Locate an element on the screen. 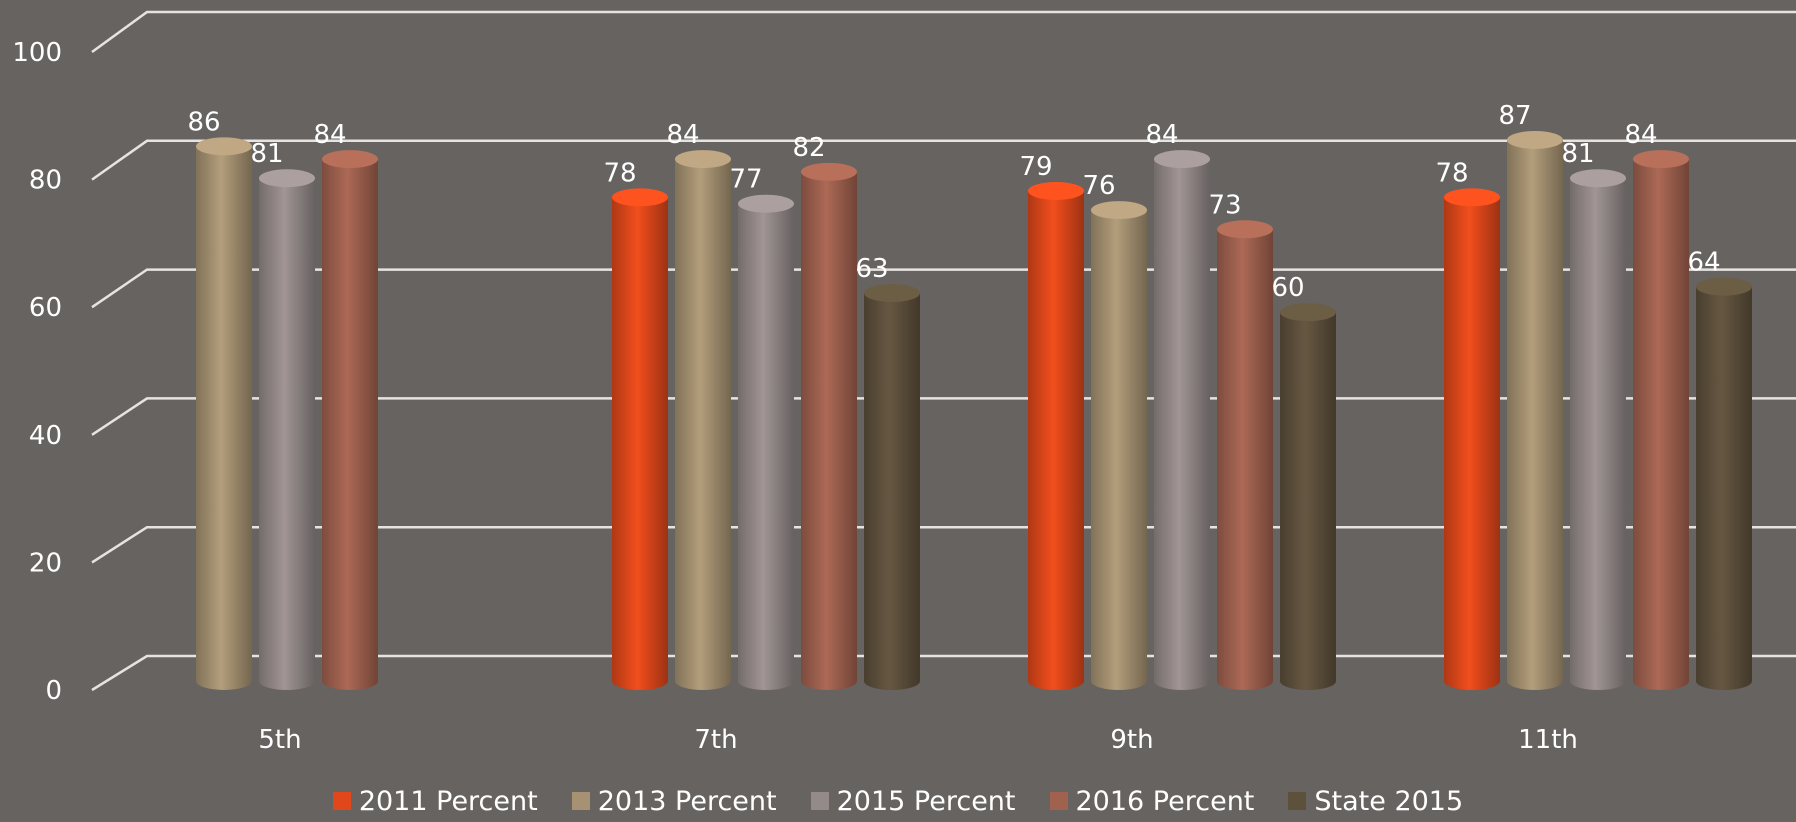 The width and height of the screenshot is (1796, 822). legend-label: 2011 Percent is located at coordinates (448, 801).